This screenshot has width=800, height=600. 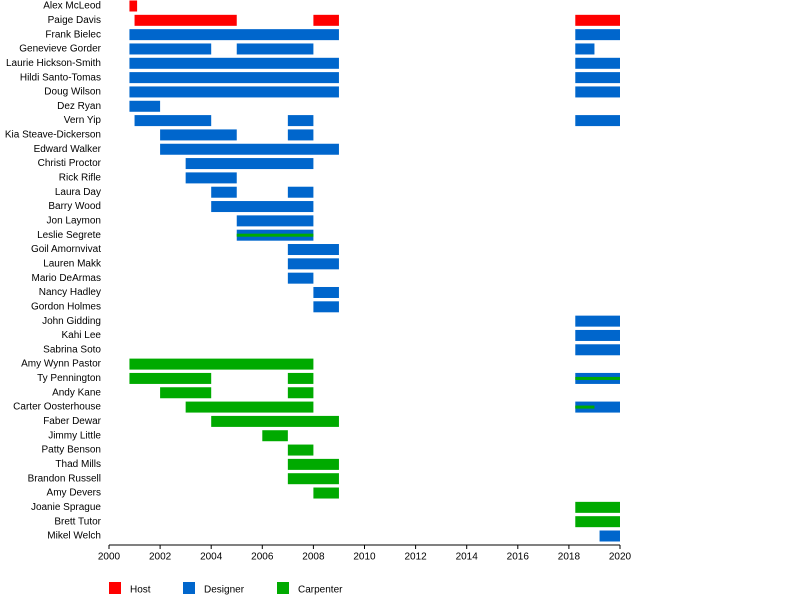 What do you see at coordinates (72, 263) in the screenshot?
I see `y-tick-label: Lauren Makk` at bounding box center [72, 263].